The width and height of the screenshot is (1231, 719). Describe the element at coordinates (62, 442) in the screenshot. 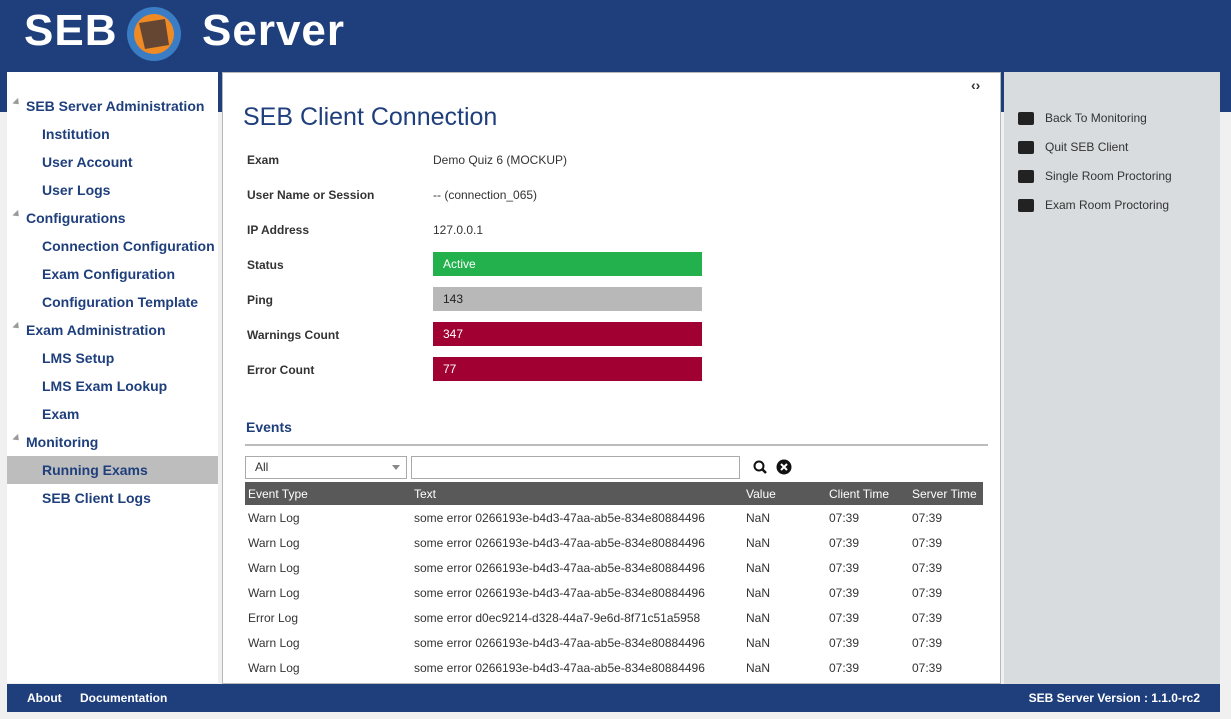

I see `nav-group: Monitoring` at that location.